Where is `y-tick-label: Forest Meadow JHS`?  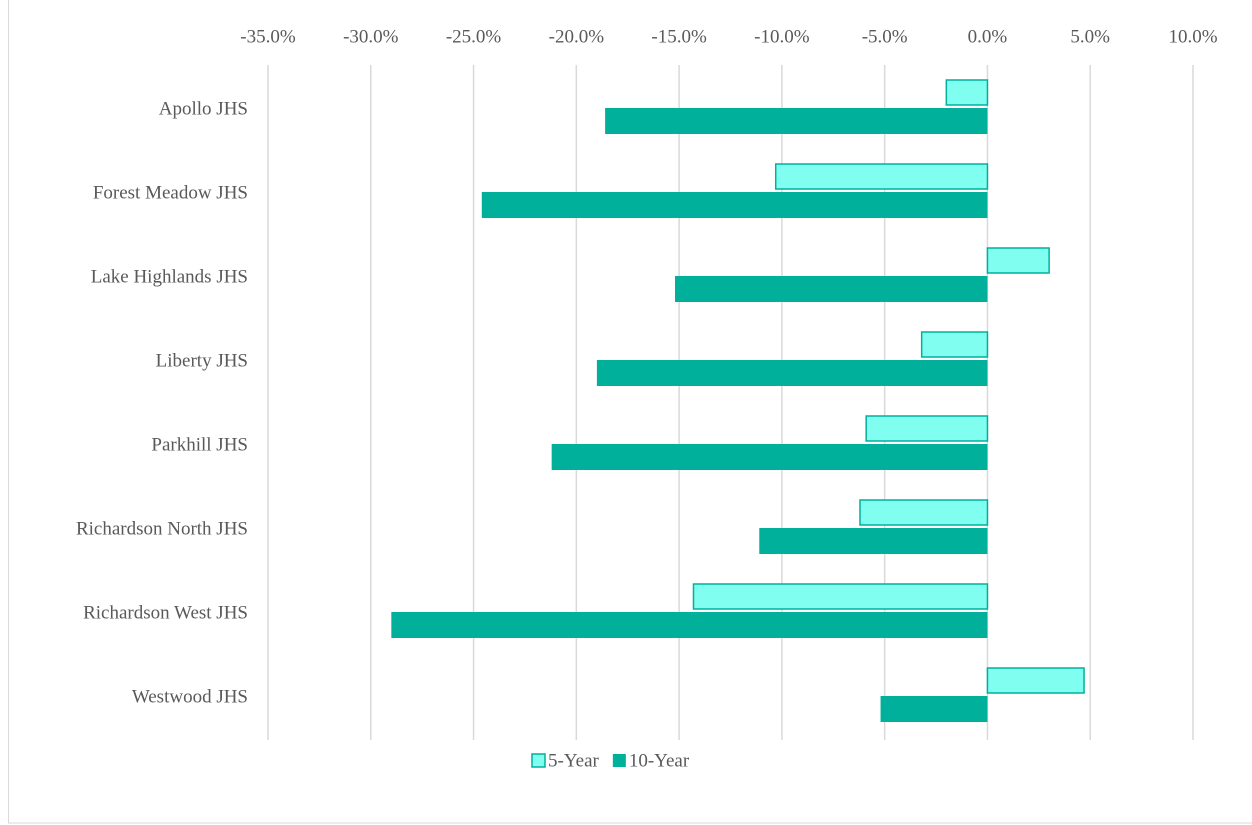
y-tick-label: Forest Meadow JHS is located at coordinates (170, 192).